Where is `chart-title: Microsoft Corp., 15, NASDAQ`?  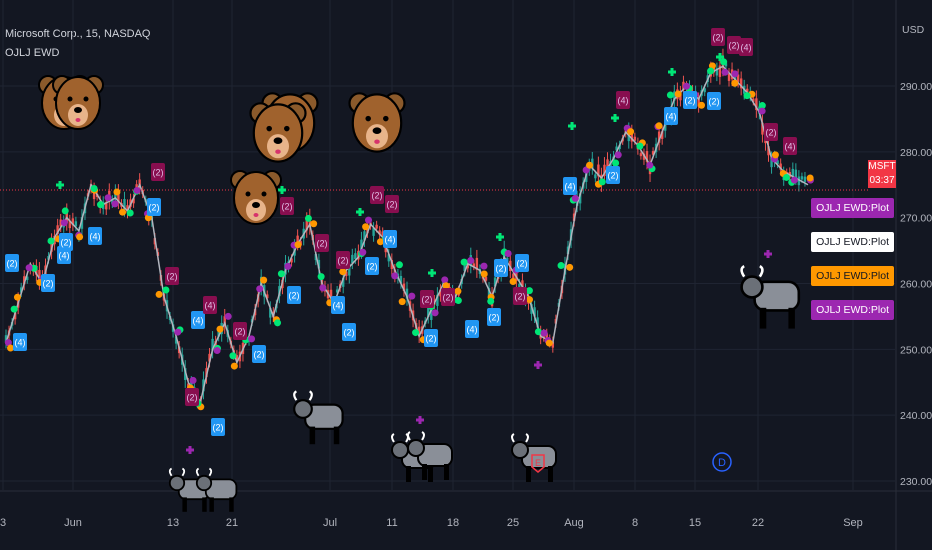 chart-title: Microsoft Corp., 15, NASDAQ is located at coordinates (78, 34).